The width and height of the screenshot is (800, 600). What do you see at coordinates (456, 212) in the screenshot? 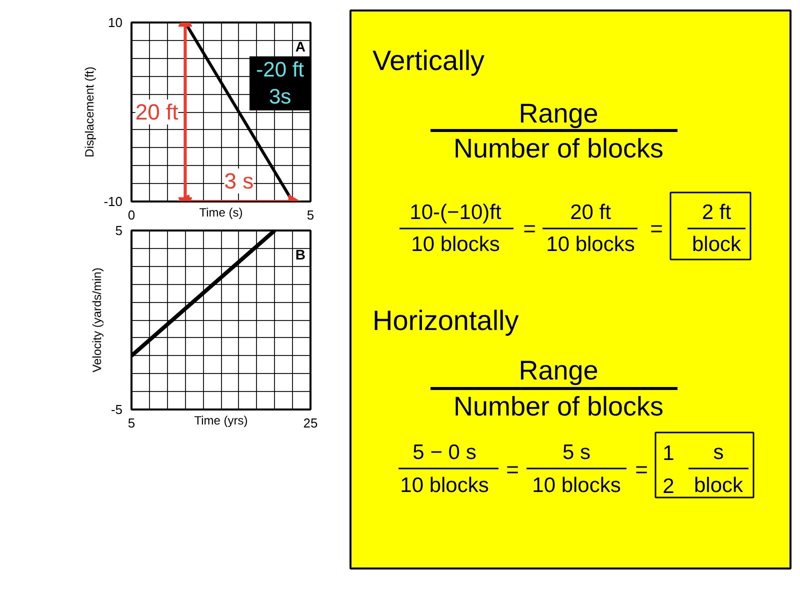
I see `text: 10-(−10)ft` at bounding box center [456, 212].